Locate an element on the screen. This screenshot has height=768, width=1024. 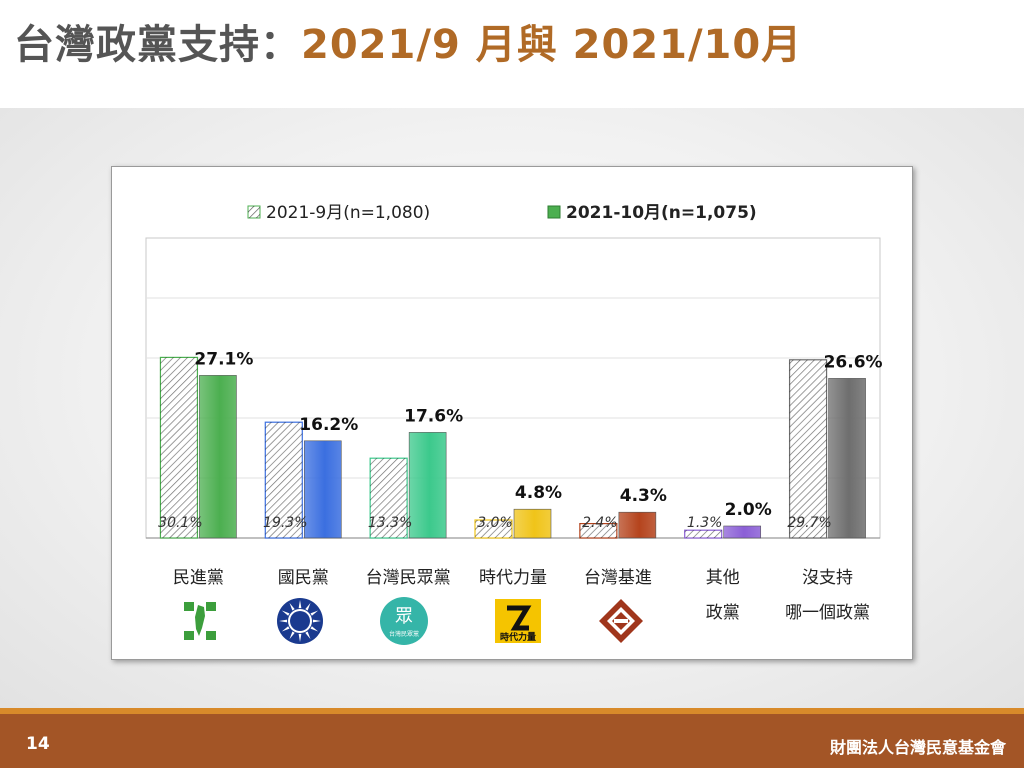
tsp-logo-icon is located at coordinates (621, 621).